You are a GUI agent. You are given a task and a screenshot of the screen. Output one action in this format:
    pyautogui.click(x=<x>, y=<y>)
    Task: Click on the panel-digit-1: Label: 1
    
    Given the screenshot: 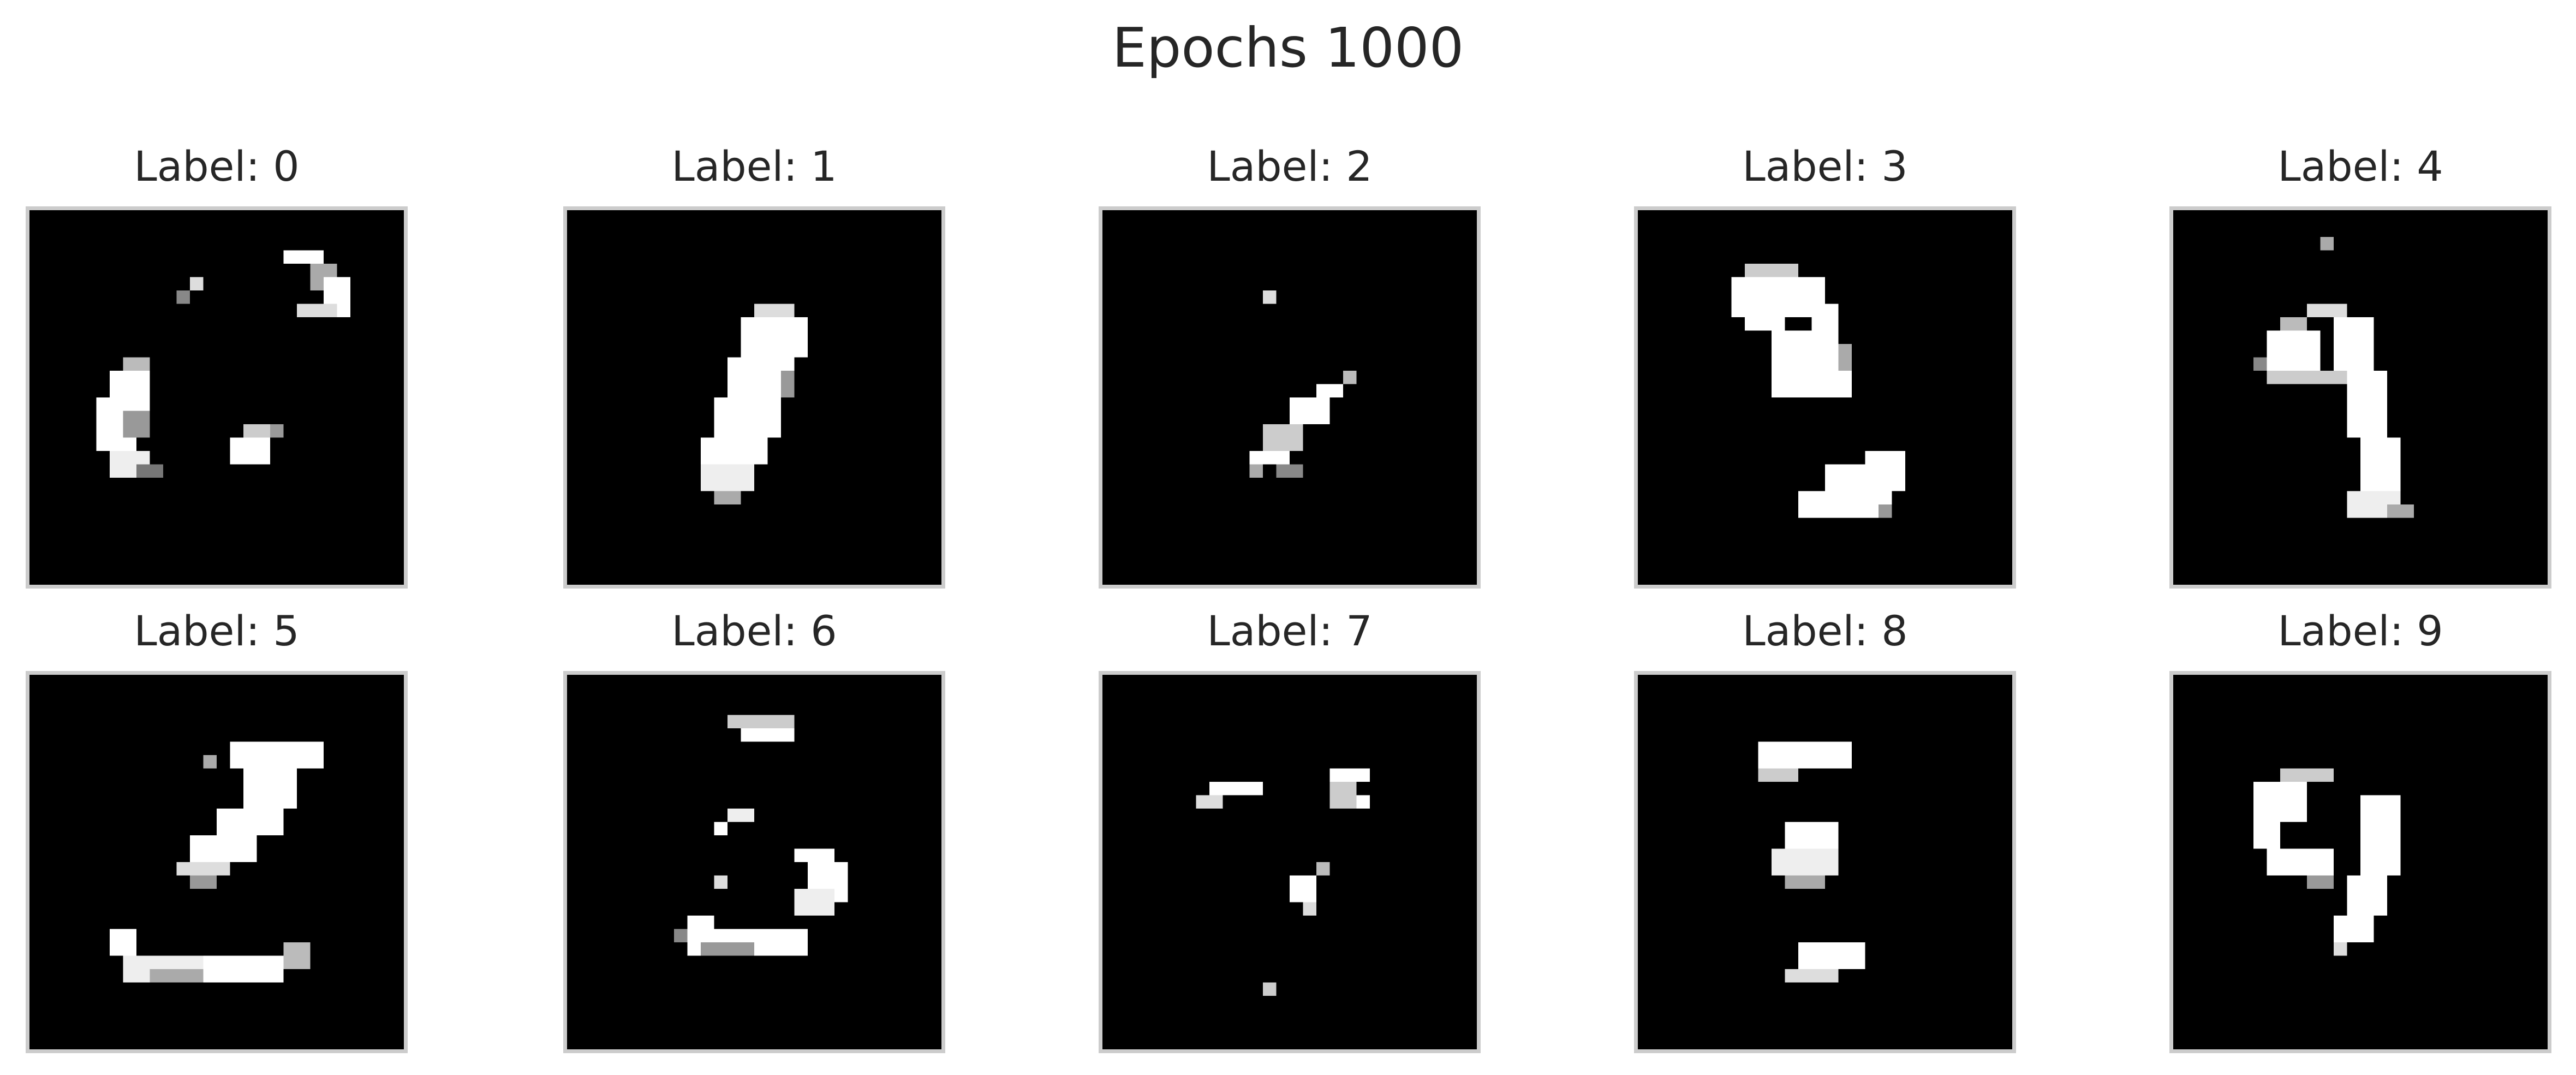 What is the action you would take?
    pyautogui.click(x=754, y=362)
    